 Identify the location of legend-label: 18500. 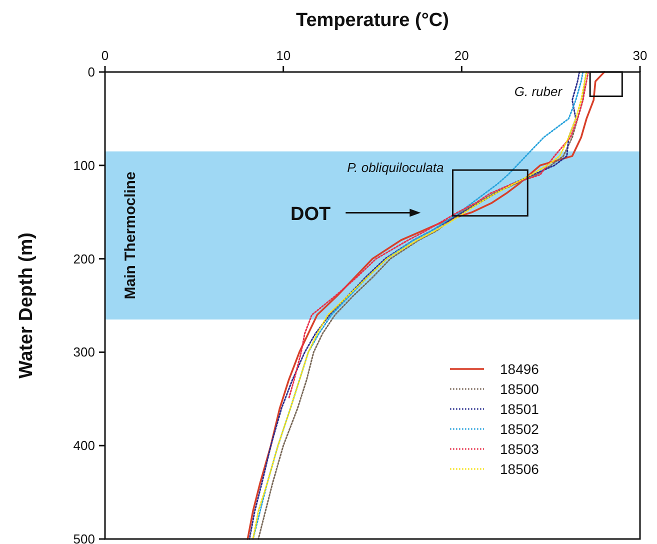
(520, 389).